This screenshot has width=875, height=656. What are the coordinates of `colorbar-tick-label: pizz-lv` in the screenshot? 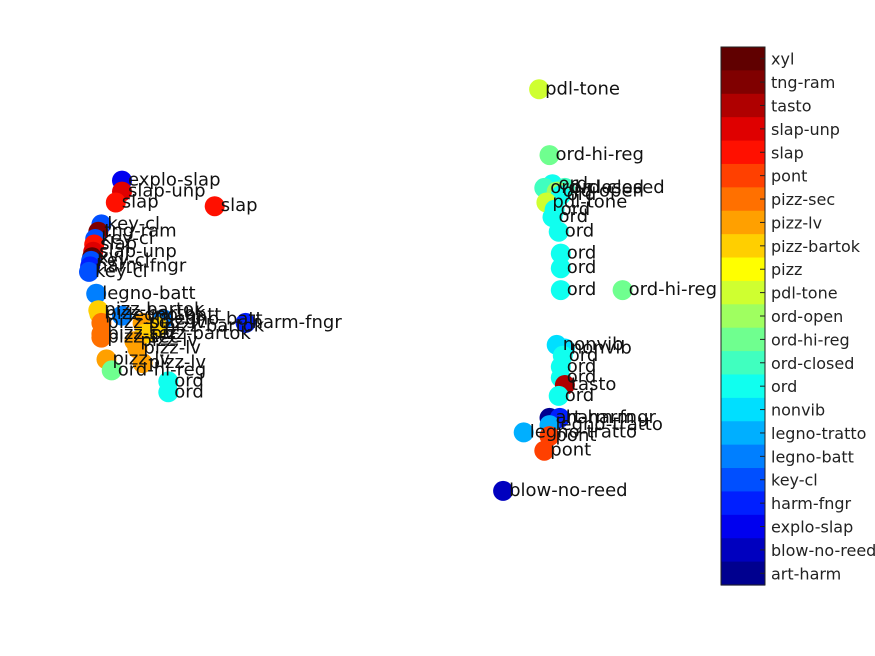 It's located at (796, 222).